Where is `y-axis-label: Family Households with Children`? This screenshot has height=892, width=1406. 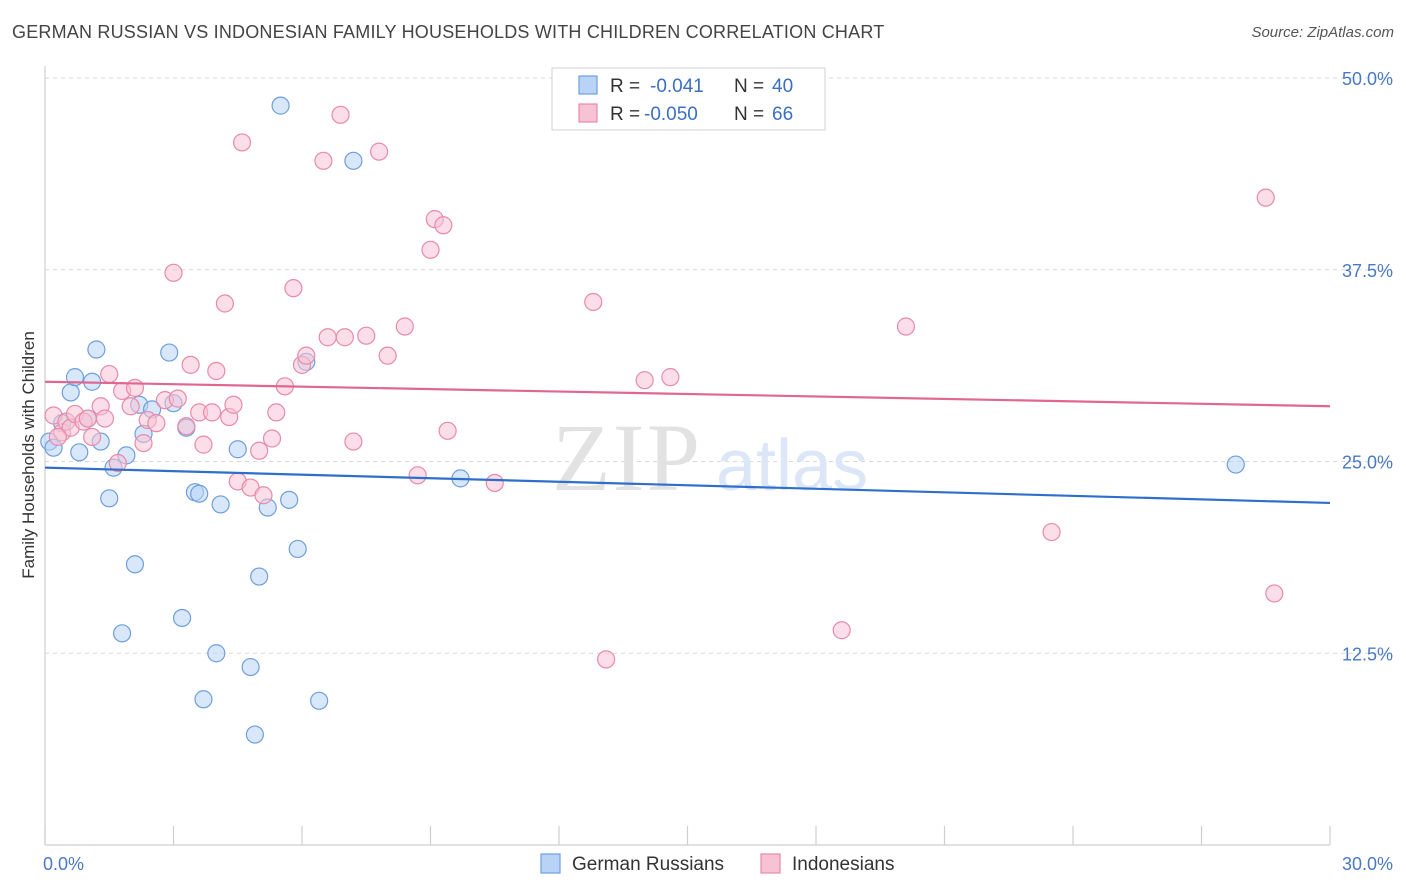 y-axis-label: Family Households with Children is located at coordinates (28, 455).